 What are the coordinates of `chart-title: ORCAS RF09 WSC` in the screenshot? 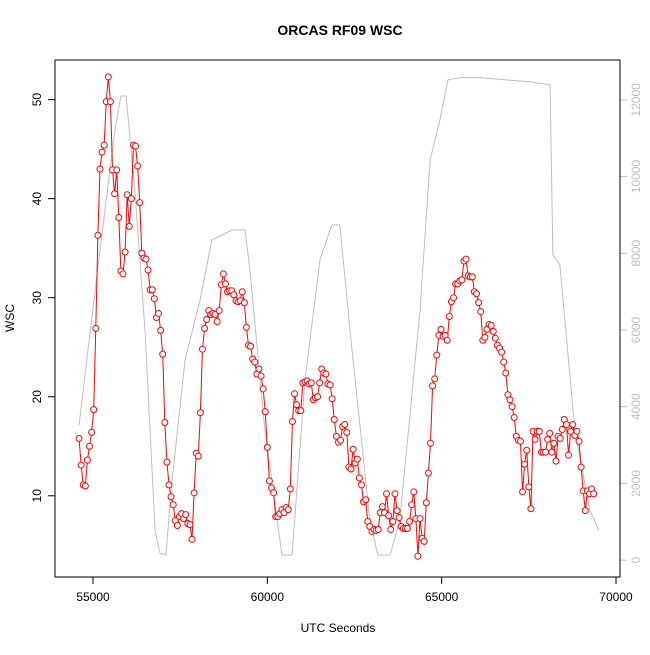 It's located at (339, 30).